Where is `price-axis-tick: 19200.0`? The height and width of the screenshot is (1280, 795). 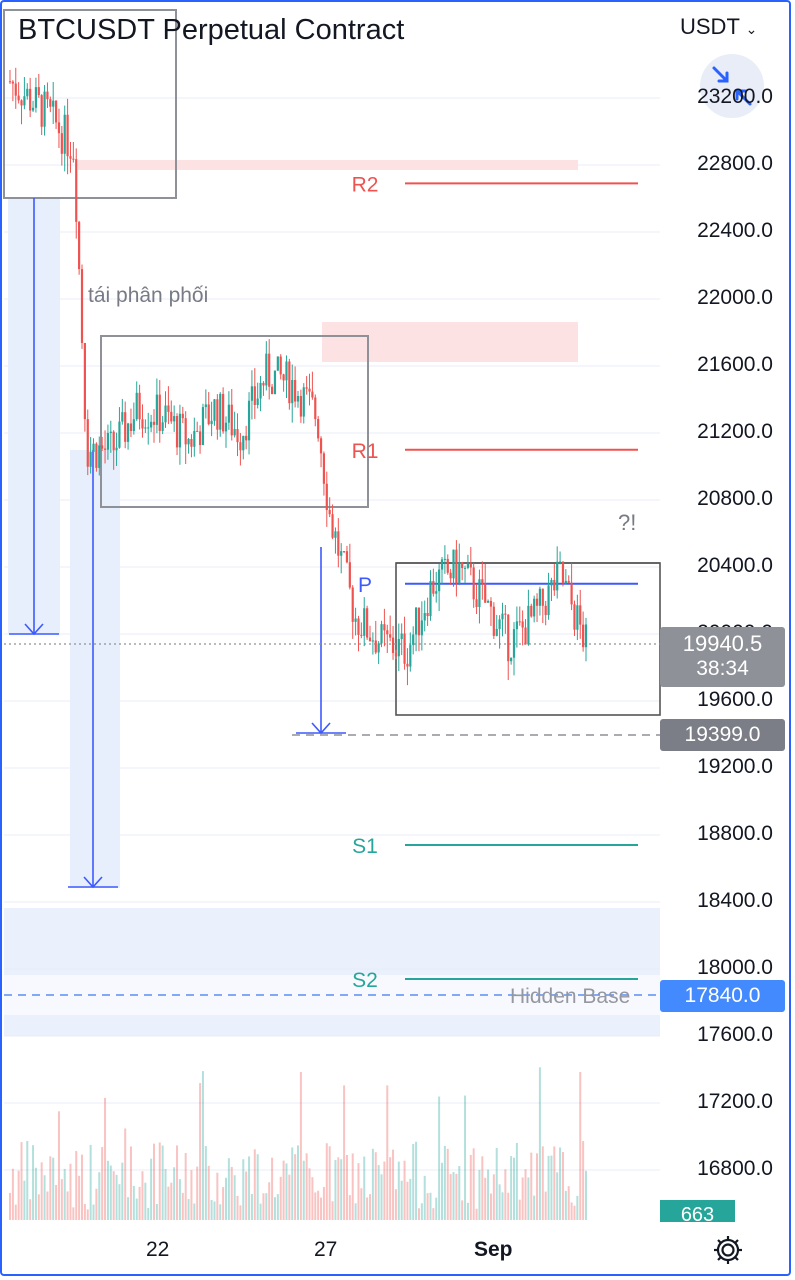
price-axis-tick: 19200.0 is located at coordinates (735, 766).